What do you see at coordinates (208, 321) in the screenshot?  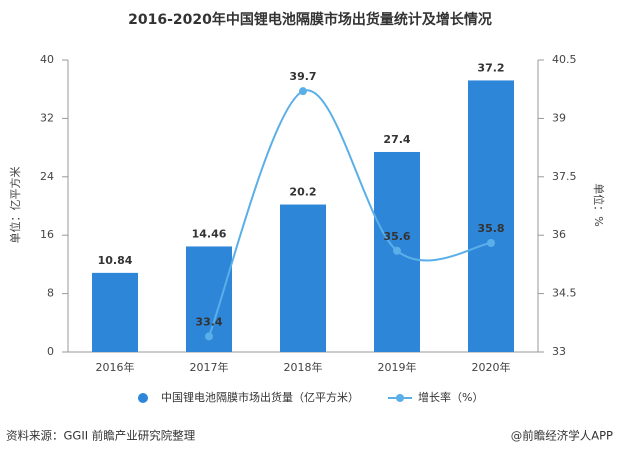 I see `value-label: 33.4` at bounding box center [208, 321].